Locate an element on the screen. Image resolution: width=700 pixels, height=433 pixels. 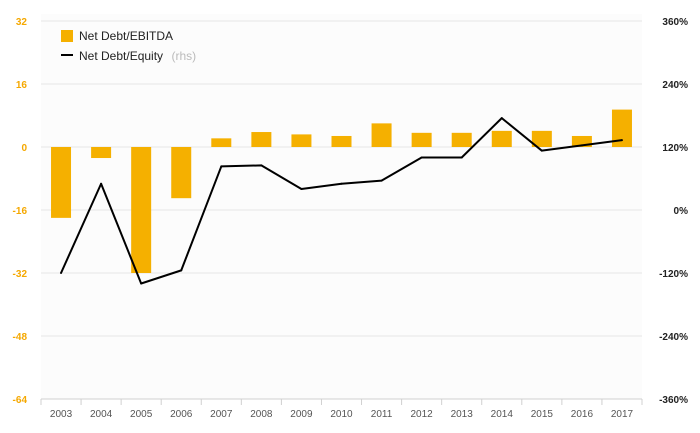
line-point-2003 is located at coordinates (61, 273).